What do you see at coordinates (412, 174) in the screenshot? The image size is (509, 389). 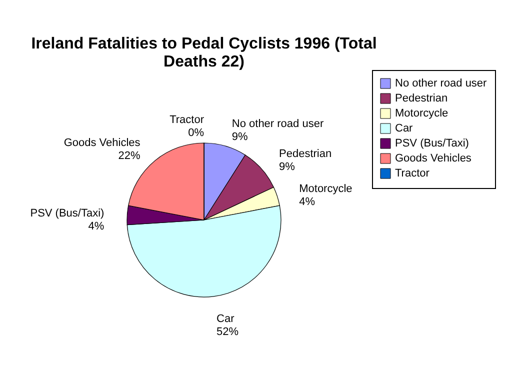 I see `legend-label: Tractor` at bounding box center [412, 174].